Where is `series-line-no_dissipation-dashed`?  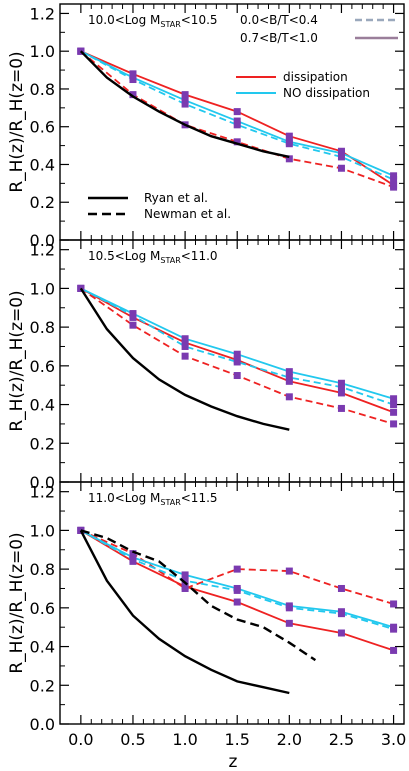
series-line-no_dissipation-dashed is located at coordinates (237, 579).